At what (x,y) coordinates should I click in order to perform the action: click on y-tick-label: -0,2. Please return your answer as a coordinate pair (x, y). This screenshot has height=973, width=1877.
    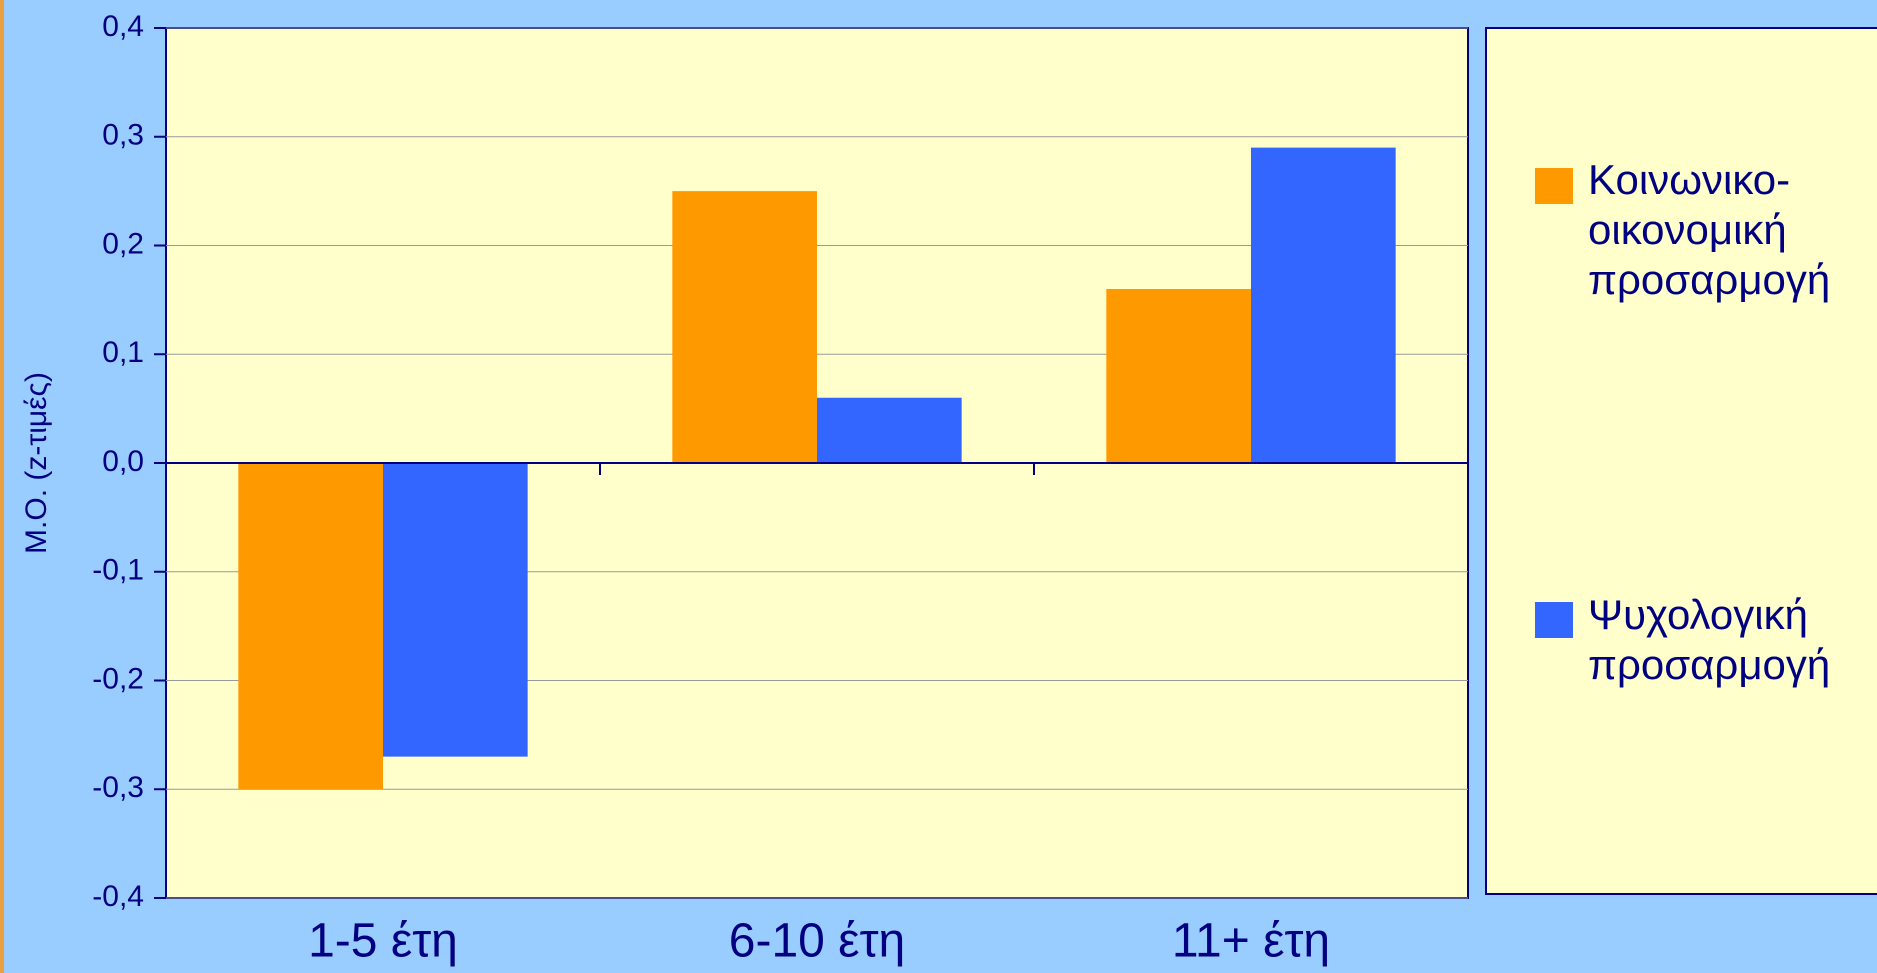
    Looking at the image, I should click on (118, 678).